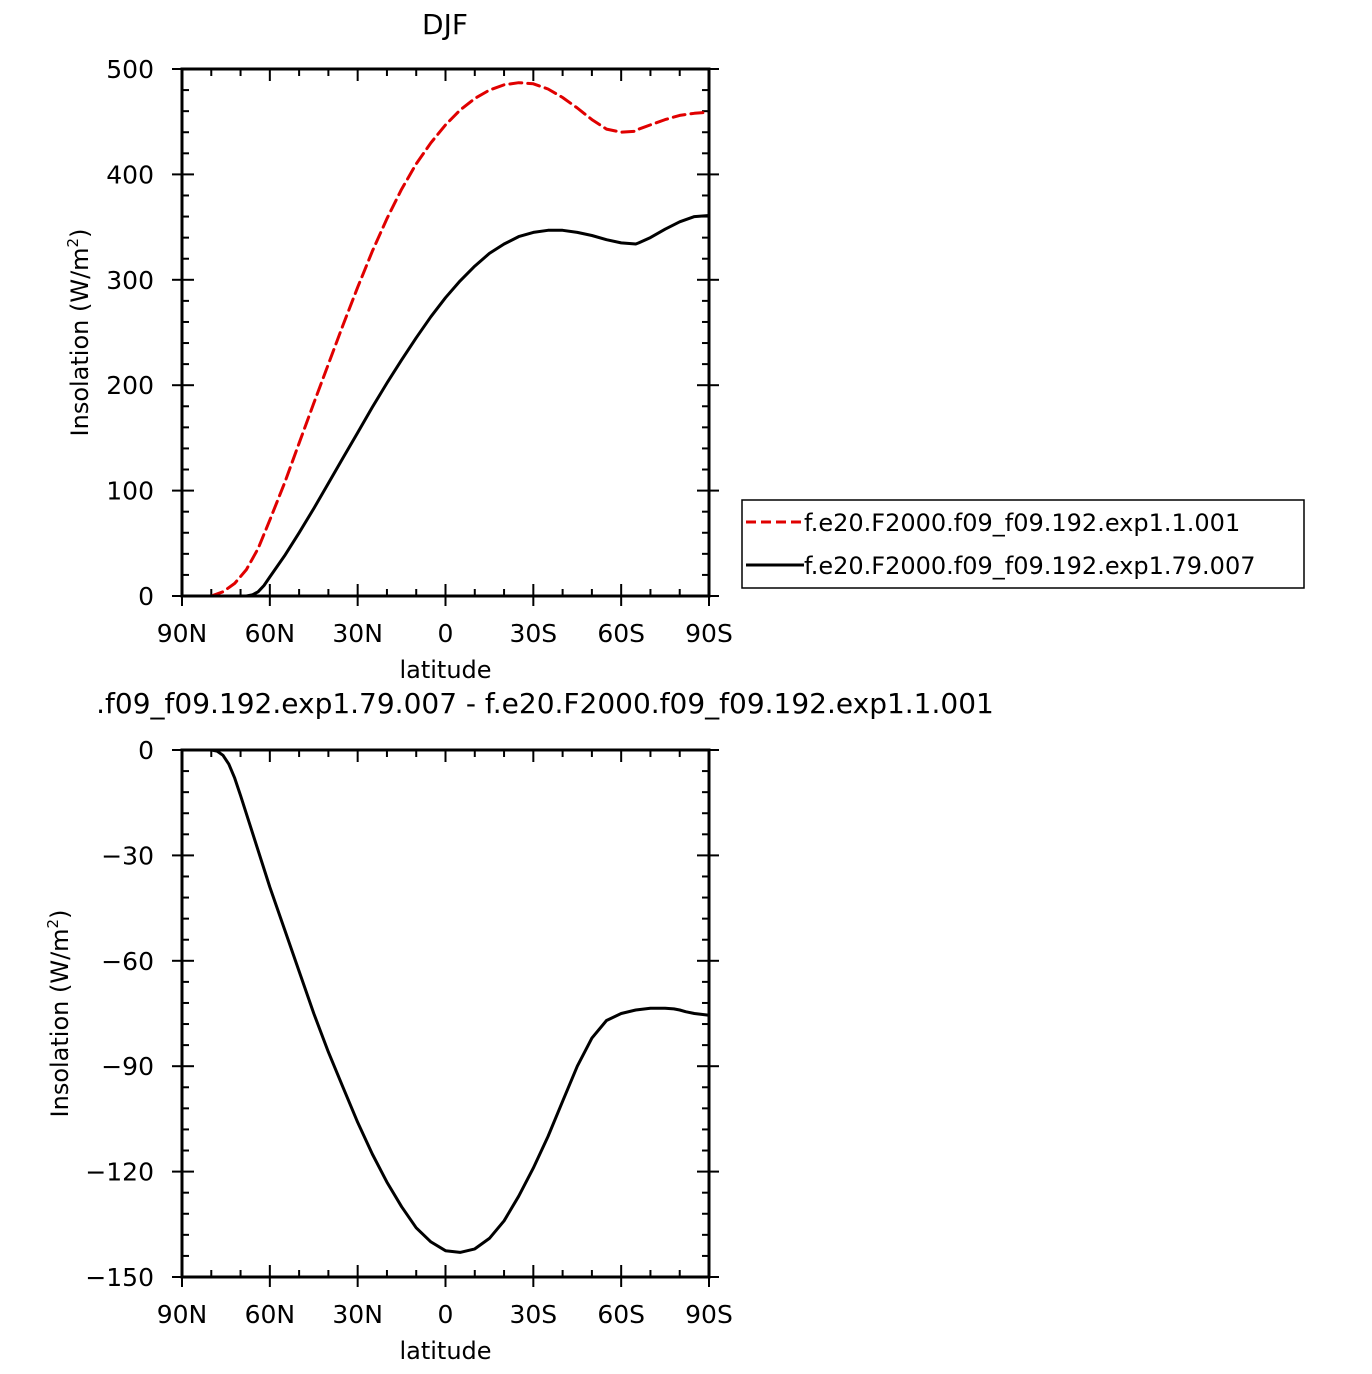  I want to click on bottom-chart-plot-frame, so click(445, 1013).